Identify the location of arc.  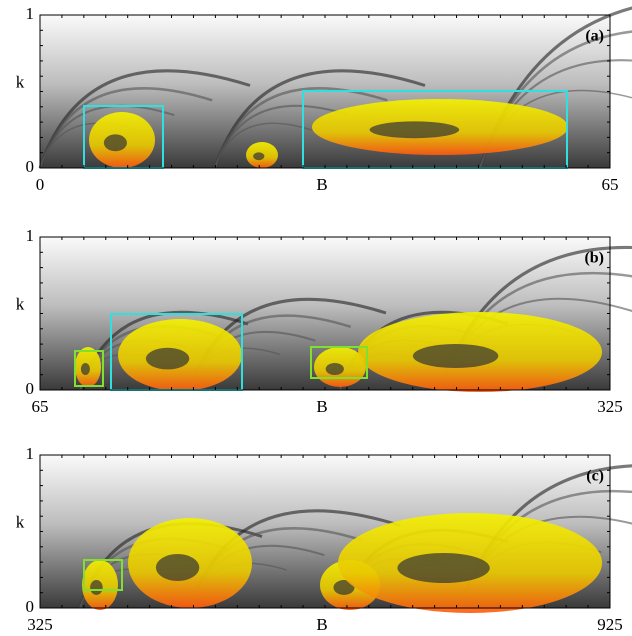
(263, 145).